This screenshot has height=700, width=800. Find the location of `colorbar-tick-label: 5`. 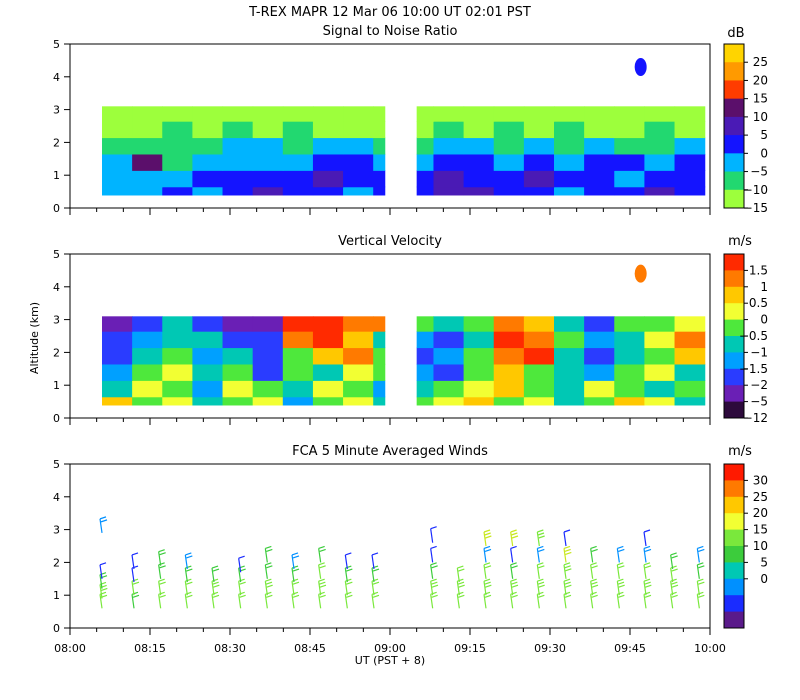

colorbar-tick-label: 5 is located at coordinates (764, 562).